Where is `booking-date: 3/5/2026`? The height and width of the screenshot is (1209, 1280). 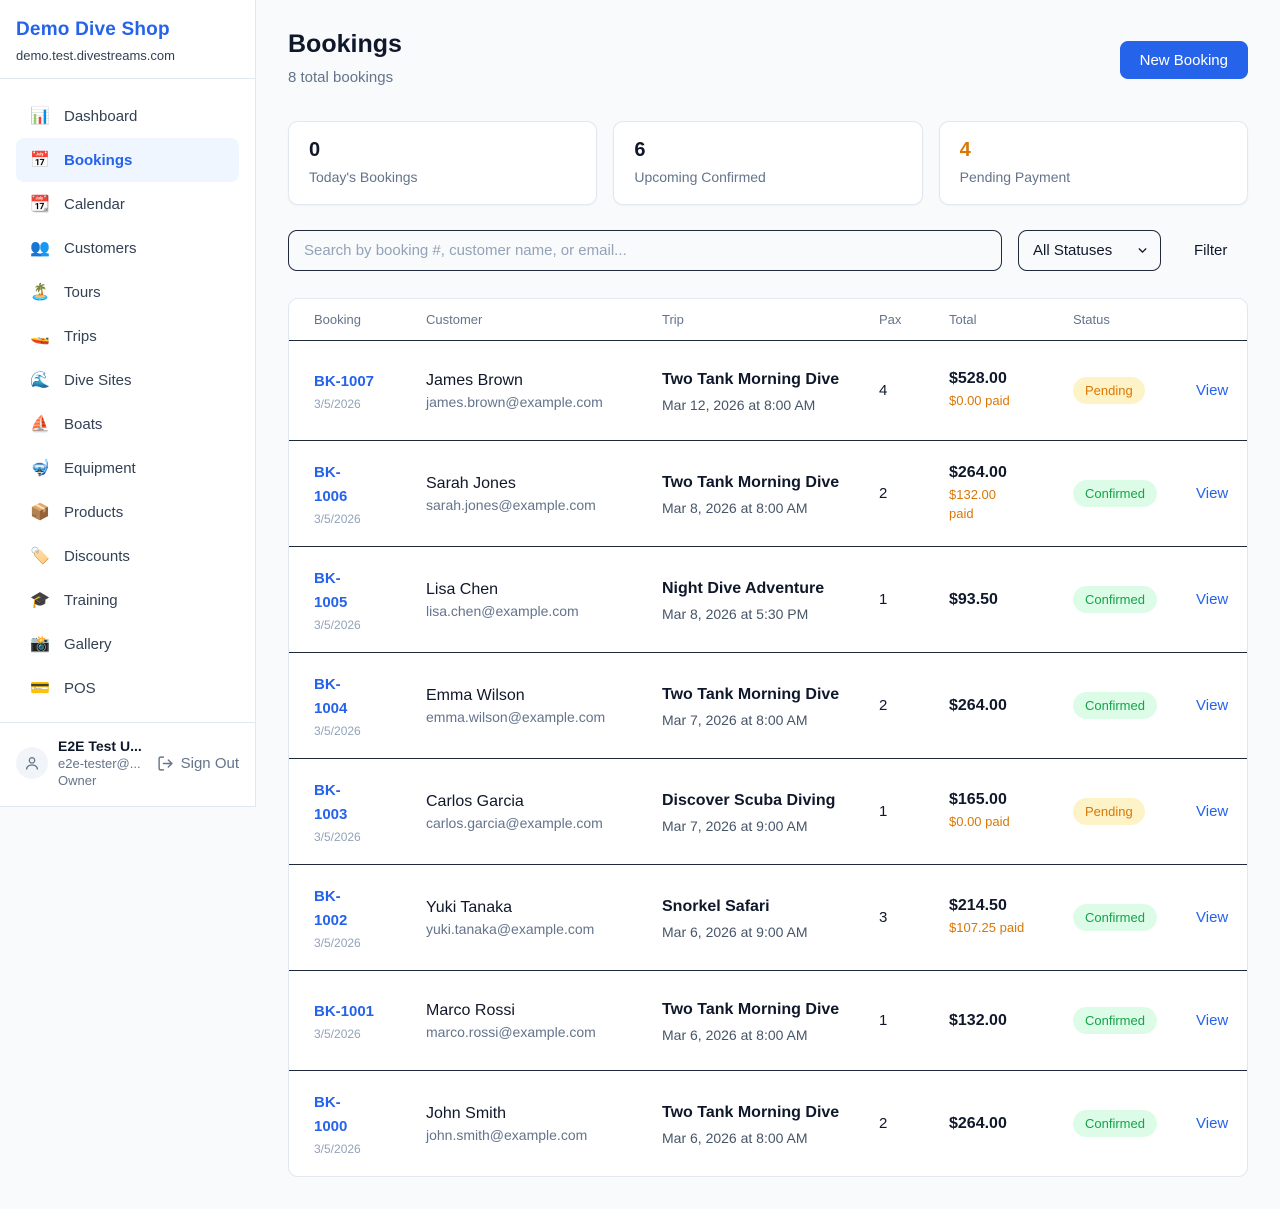
booking-date: 3/5/2026 is located at coordinates (337, 519).